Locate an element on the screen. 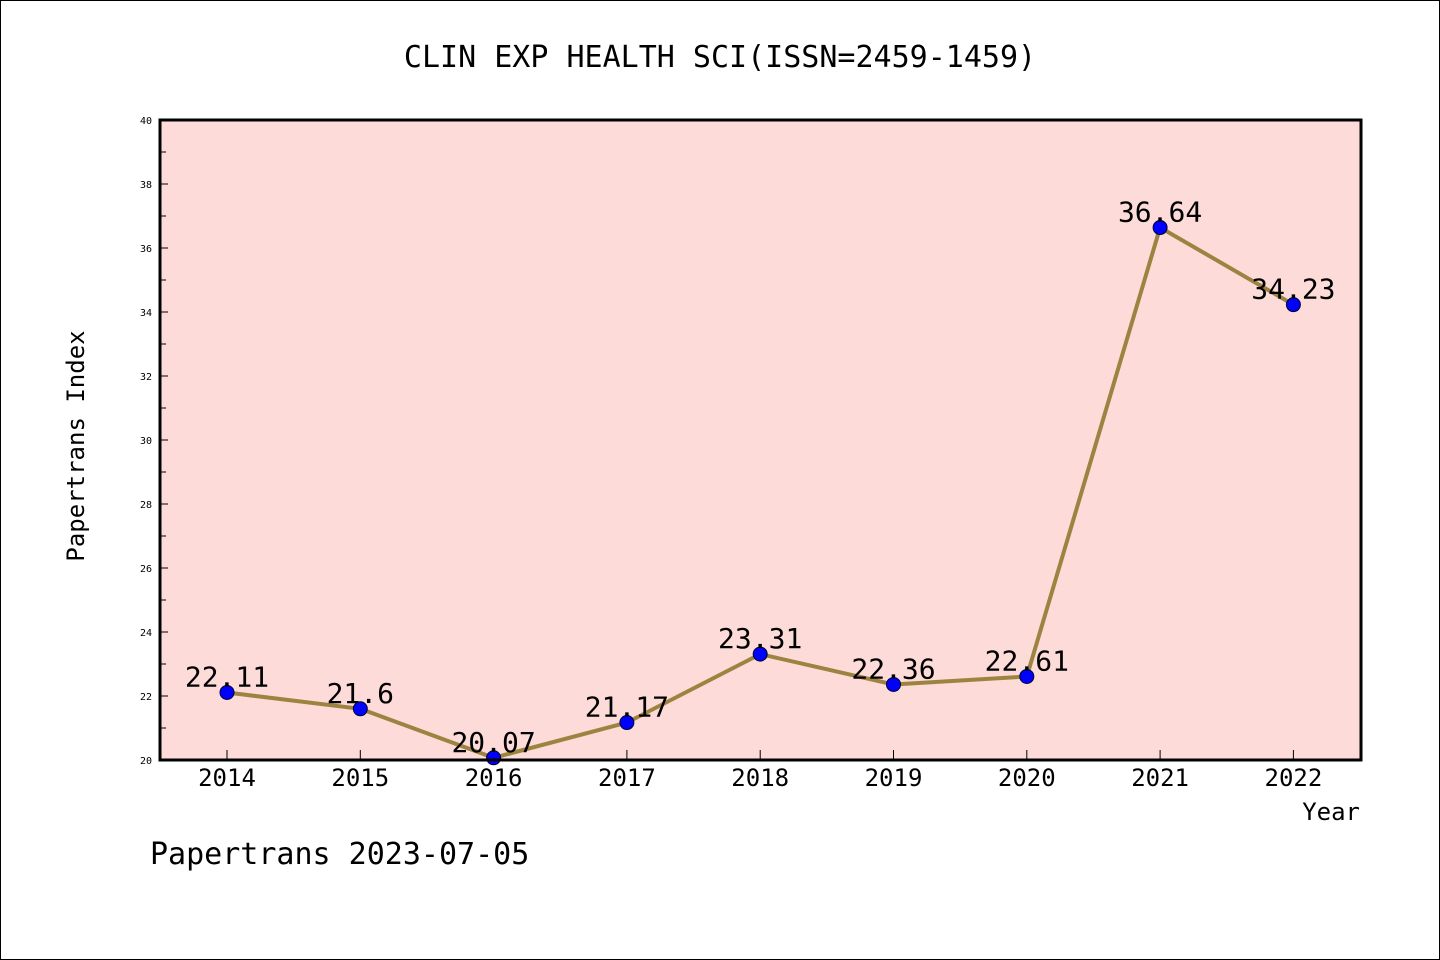 Image resolution: width=1440 pixels, height=960 pixels. y-tick-label: 32 is located at coordinates (146, 377).